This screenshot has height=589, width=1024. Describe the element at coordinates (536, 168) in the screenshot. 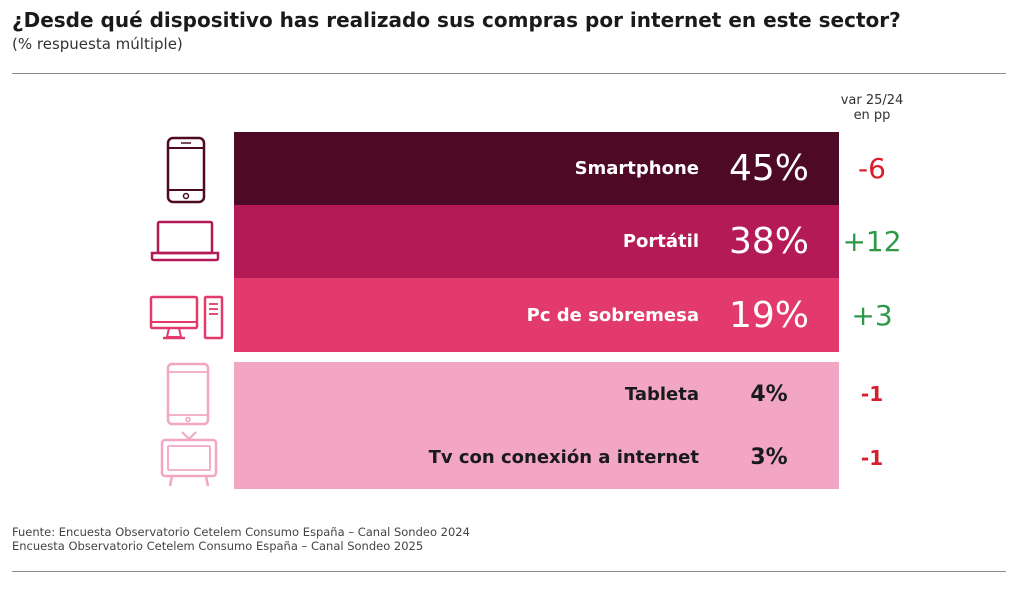

I see `bar-smartphone: Smartphone 45%` at that location.